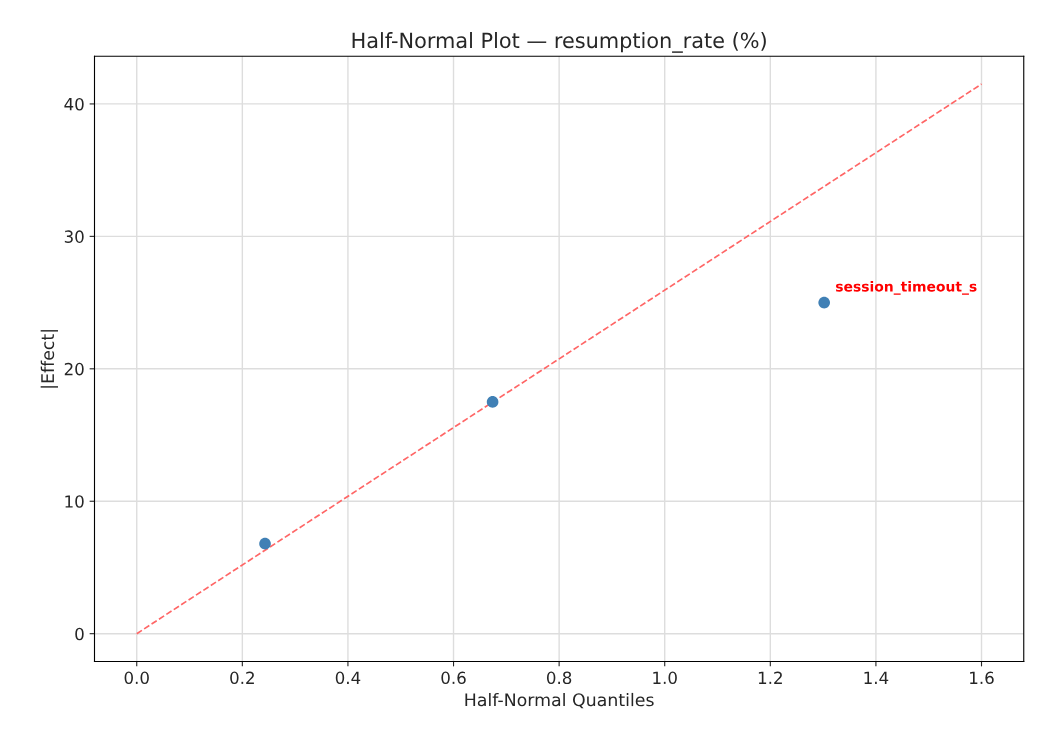 Image resolution: width=1050 pixels, height=750 pixels. What do you see at coordinates (49, 359) in the screenshot?
I see `y-axis-title: |Effect|` at bounding box center [49, 359].